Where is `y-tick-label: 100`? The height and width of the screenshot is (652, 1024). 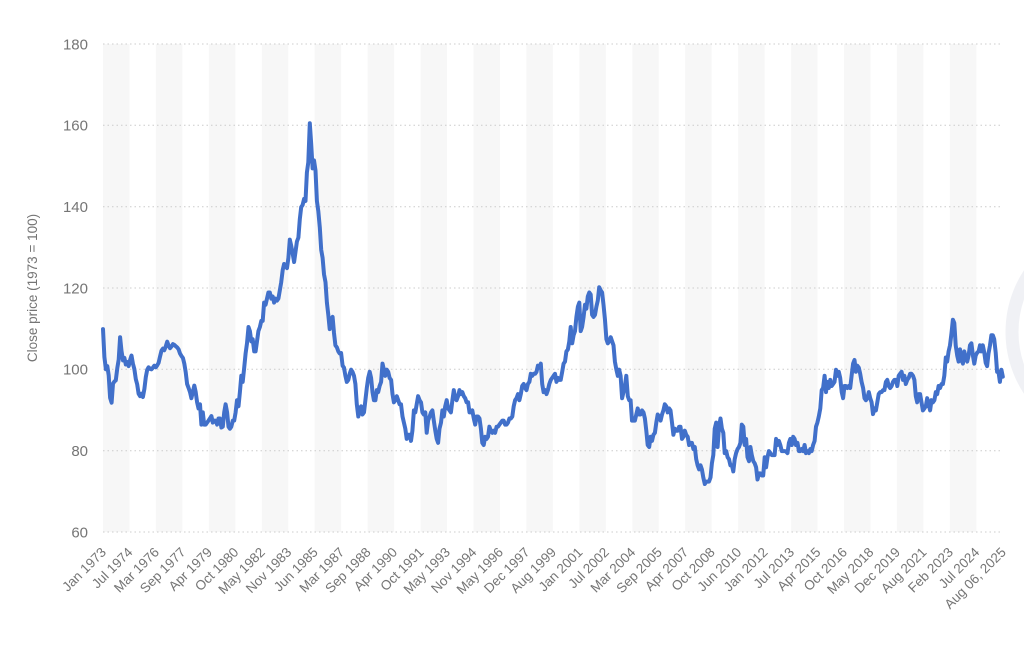 y-tick-label: 100 is located at coordinates (75, 370).